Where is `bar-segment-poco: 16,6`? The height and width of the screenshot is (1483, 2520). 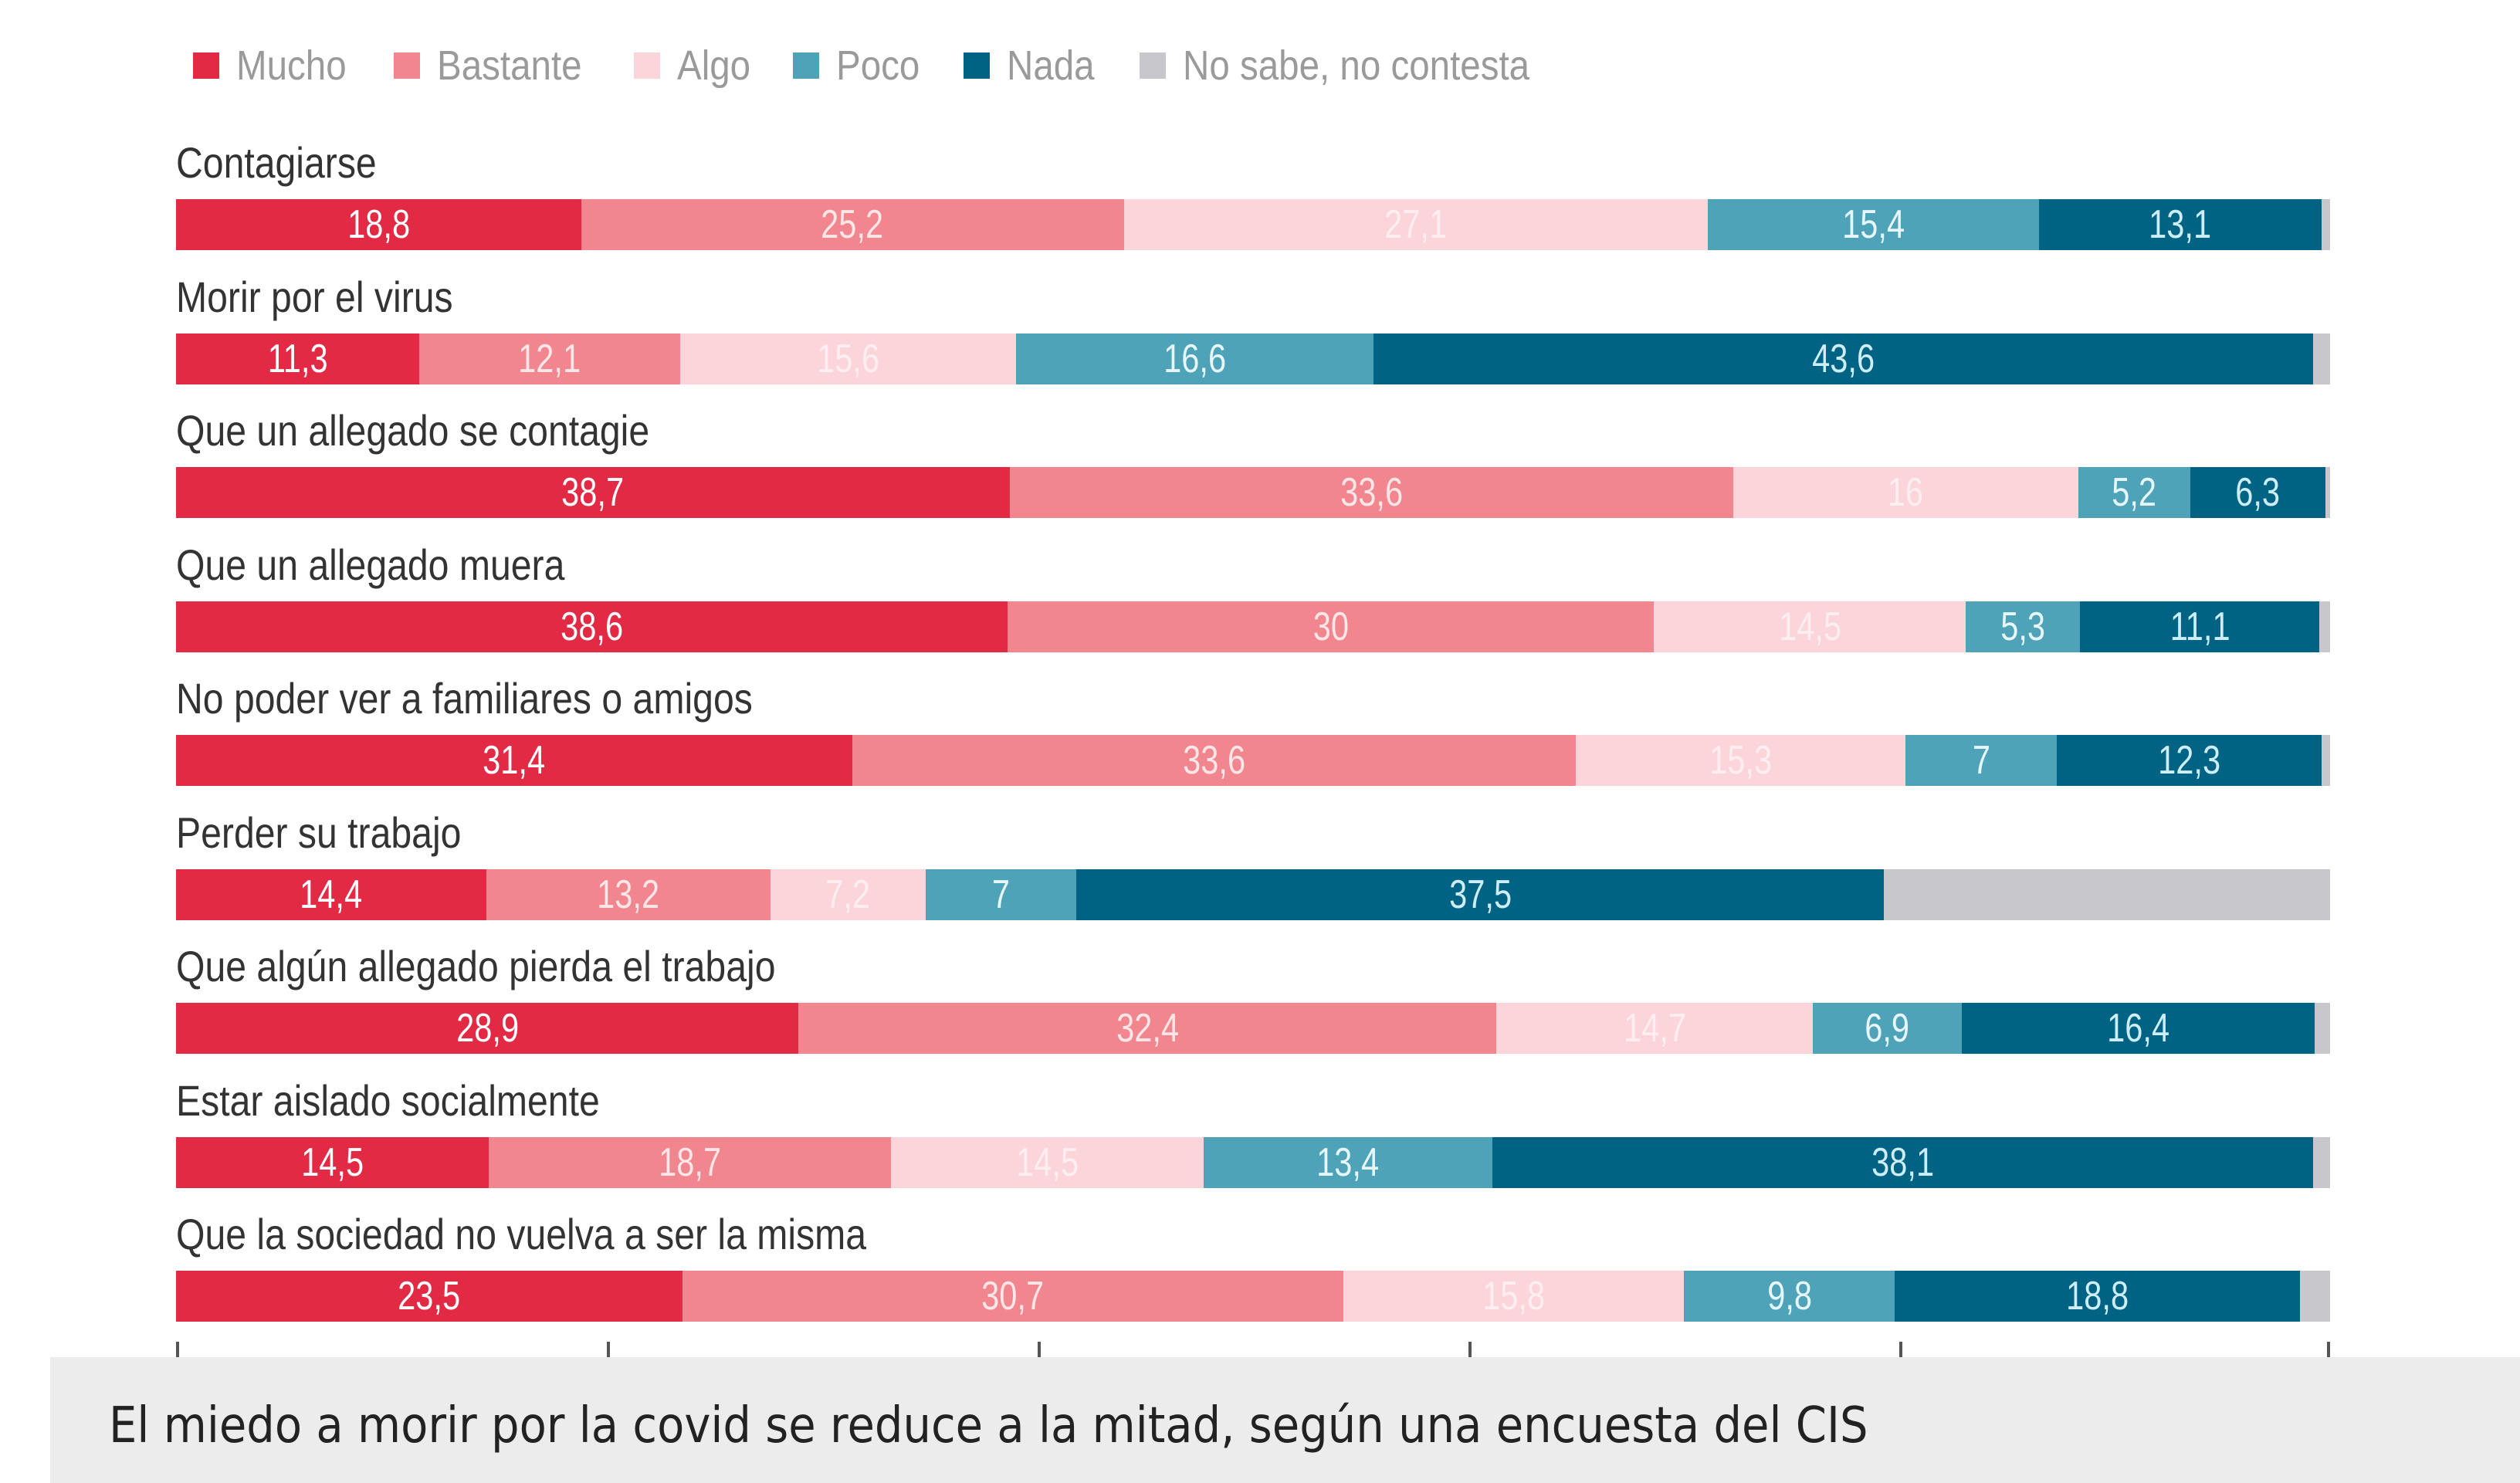
bar-segment-poco: 16,6 is located at coordinates (1195, 358).